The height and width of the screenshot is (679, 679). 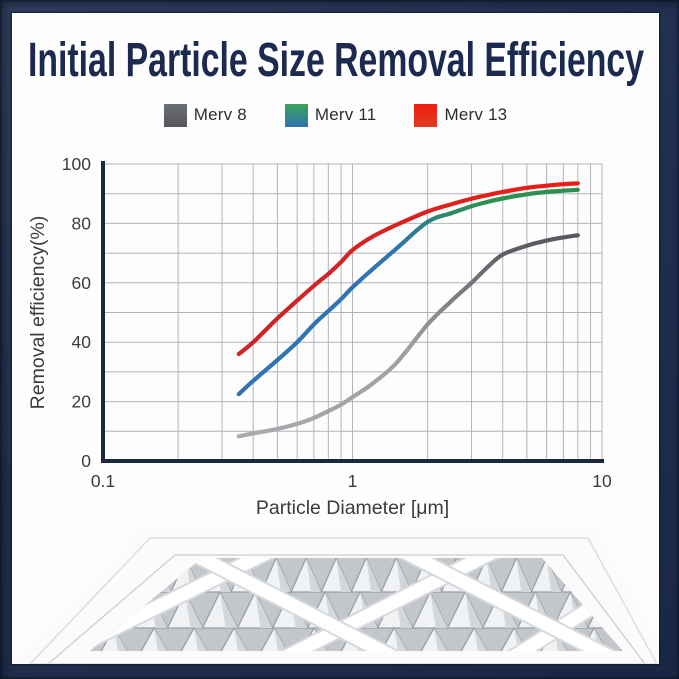 I want to click on page-title: Initial Particle Size Removal Efficiency, so click(x=336, y=60).